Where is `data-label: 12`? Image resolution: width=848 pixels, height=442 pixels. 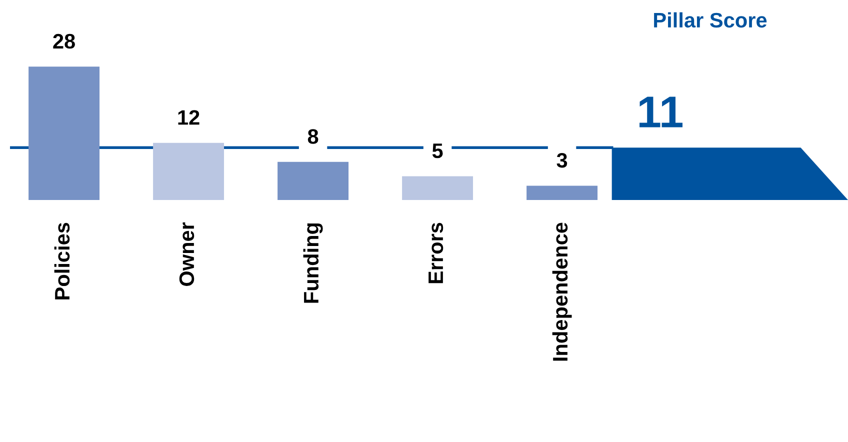
data-label: 12 is located at coordinates (189, 117).